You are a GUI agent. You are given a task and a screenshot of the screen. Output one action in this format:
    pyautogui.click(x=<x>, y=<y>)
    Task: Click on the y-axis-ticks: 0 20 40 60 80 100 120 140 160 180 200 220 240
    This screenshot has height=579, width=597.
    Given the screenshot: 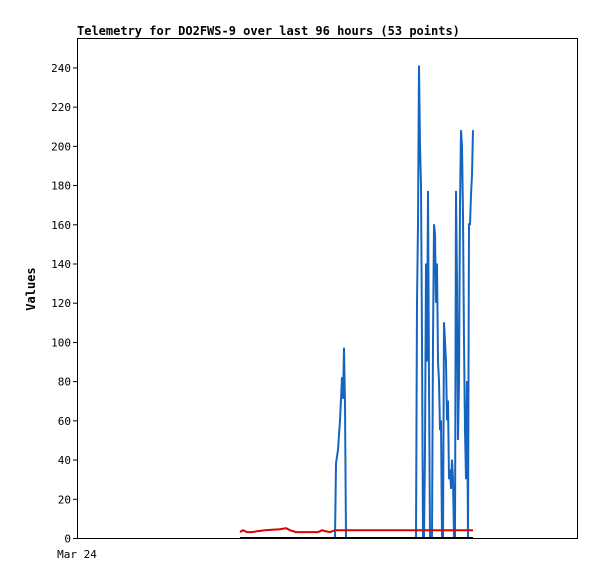 What is the action you would take?
    pyautogui.click(x=64, y=304)
    